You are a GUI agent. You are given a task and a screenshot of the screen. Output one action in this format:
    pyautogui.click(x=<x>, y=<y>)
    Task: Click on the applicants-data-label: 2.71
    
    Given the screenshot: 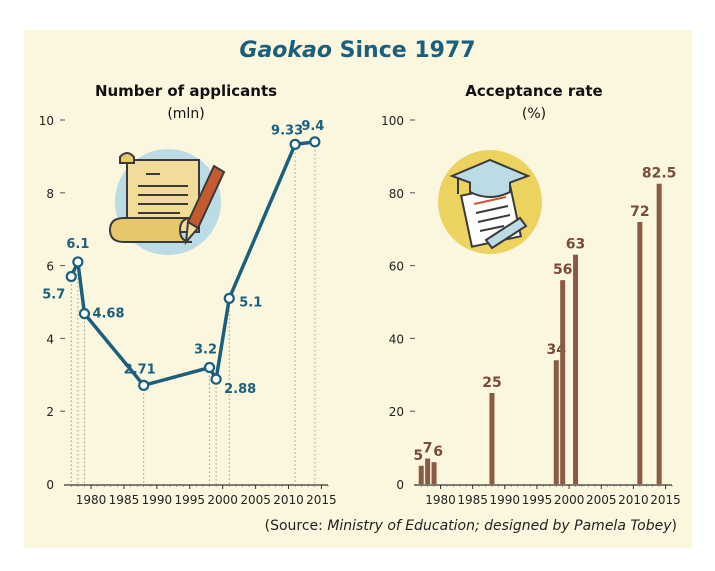 What is the action you would take?
    pyautogui.click(x=140, y=369)
    